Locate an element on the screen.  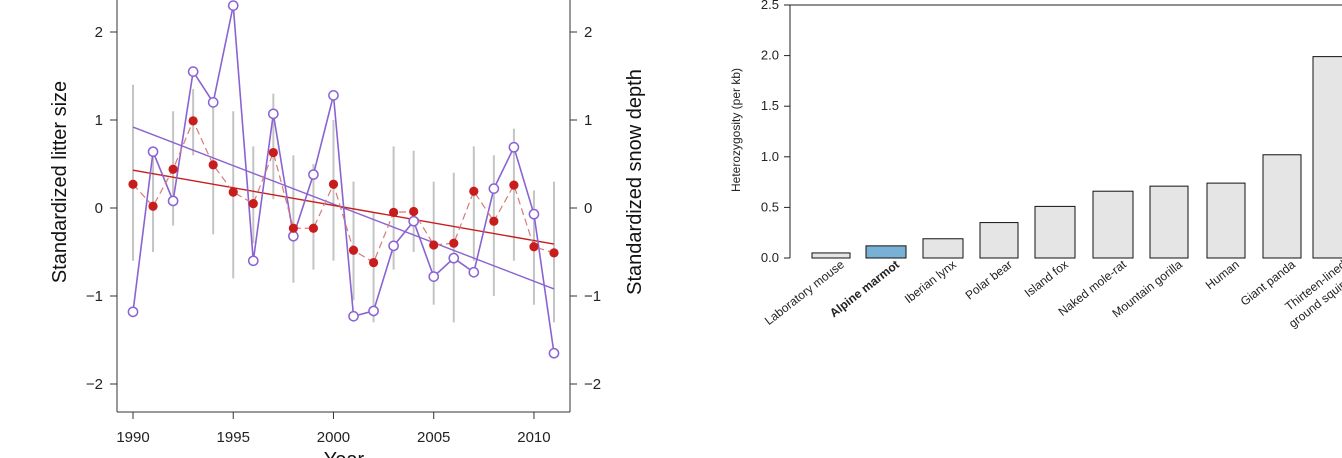
y-tick-label-left: 2 is located at coordinates (99, 32).